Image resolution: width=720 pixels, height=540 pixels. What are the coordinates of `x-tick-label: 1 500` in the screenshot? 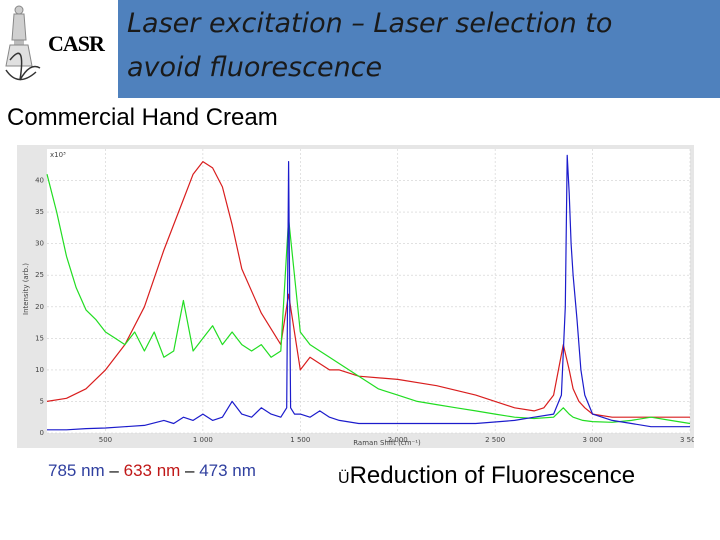 It's located at (300, 440).